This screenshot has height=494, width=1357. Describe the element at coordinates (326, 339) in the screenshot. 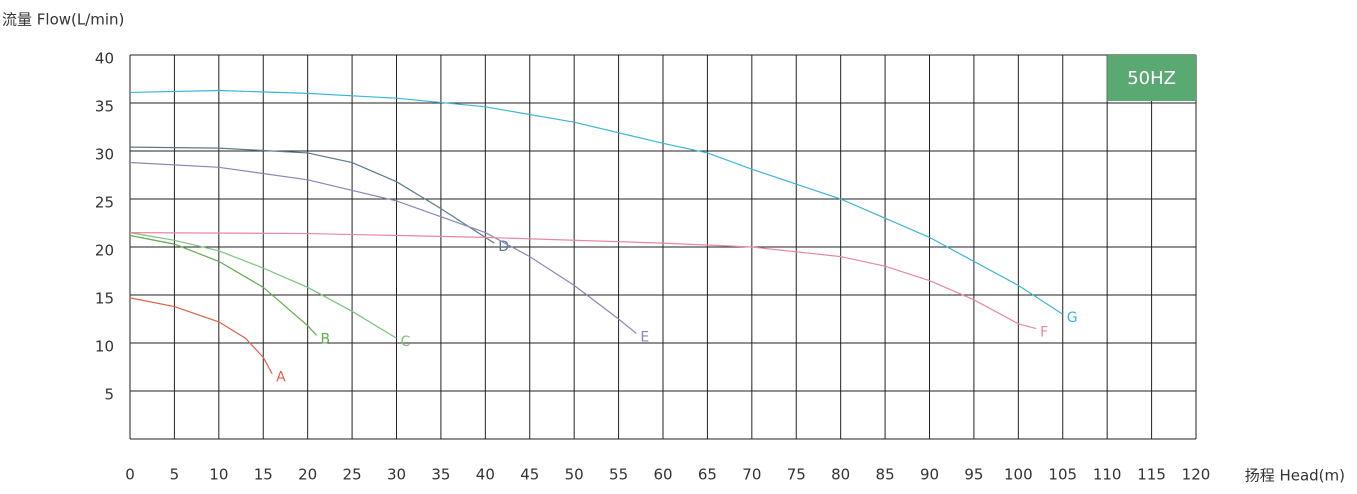

I see `curve-label: B` at that location.